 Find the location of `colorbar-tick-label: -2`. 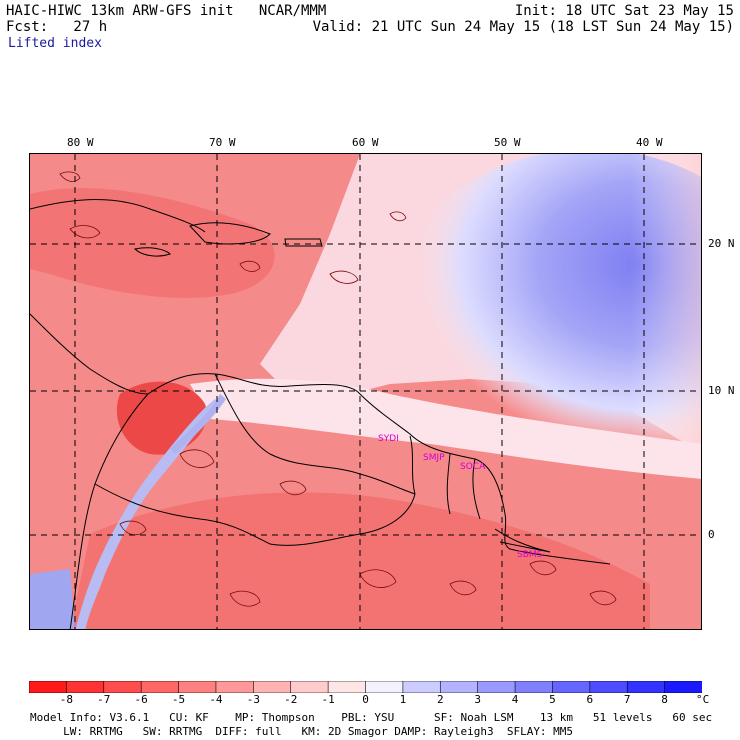

colorbar-tick-label: -2 is located at coordinates (291, 699).